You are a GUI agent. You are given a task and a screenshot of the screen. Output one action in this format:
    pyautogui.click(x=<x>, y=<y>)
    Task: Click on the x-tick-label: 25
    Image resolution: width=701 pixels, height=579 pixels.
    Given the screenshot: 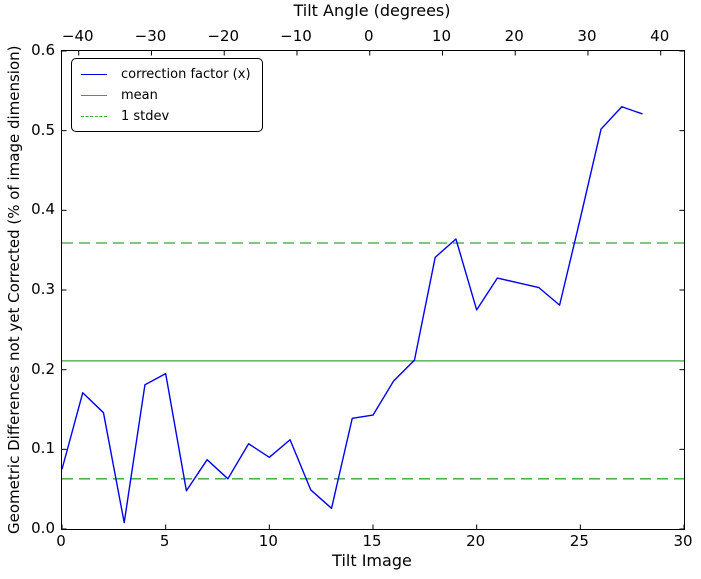 What is the action you would take?
    pyautogui.click(x=579, y=541)
    